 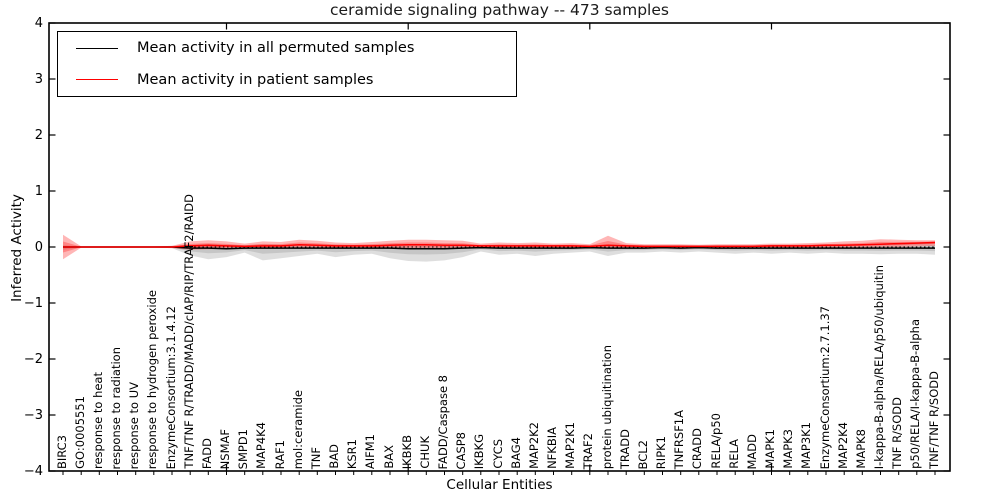 I want to click on x-tick-label: p50/RELA/I-kappa-B-alpha, so click(x=915, y=394).